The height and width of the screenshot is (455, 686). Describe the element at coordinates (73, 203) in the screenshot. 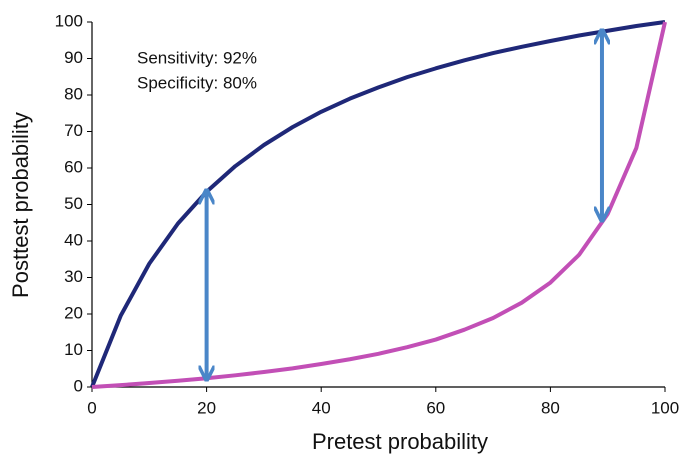

I see `y-tick-label: 50` at that location.